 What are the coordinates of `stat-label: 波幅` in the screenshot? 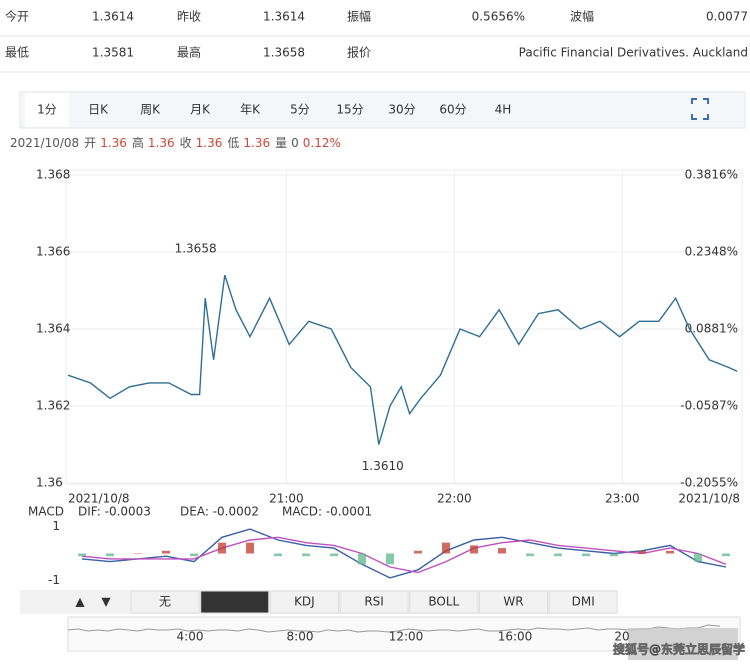 It's located at (582, 16).